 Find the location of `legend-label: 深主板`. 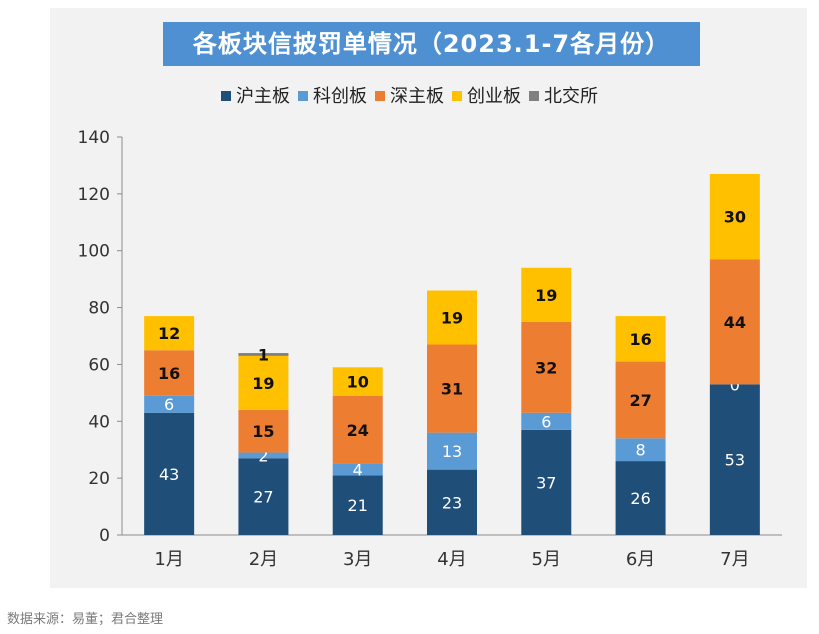

legend-label: 深主板 is located at coordinates (417, 96).